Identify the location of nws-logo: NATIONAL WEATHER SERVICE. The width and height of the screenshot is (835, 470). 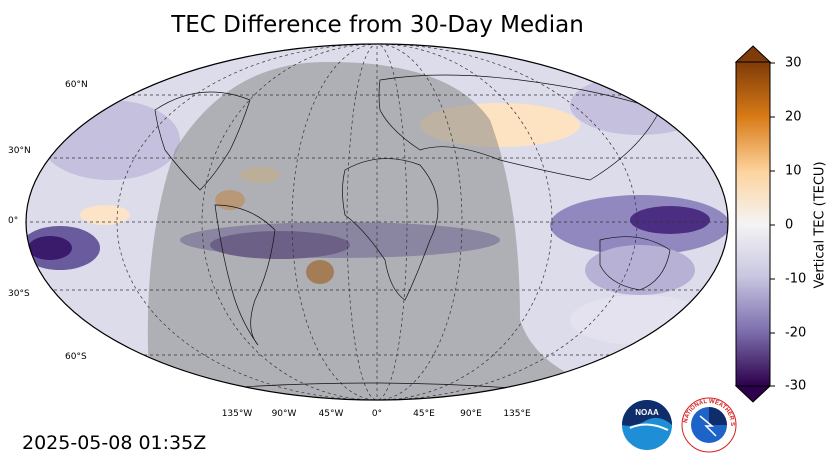
(708, 424).